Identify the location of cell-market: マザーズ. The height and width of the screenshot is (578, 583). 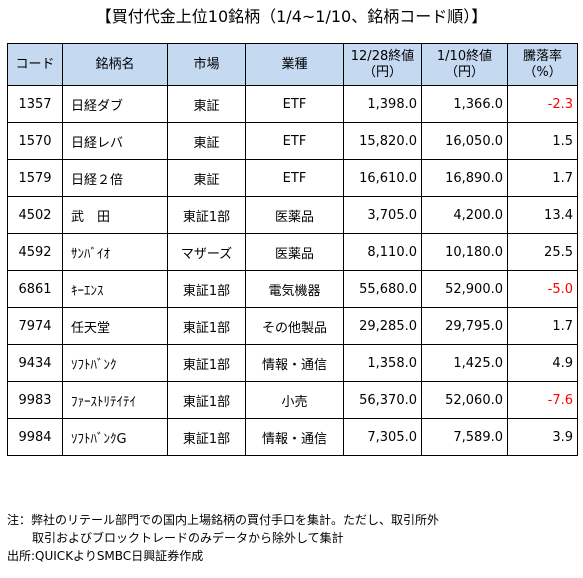
(206, 252).